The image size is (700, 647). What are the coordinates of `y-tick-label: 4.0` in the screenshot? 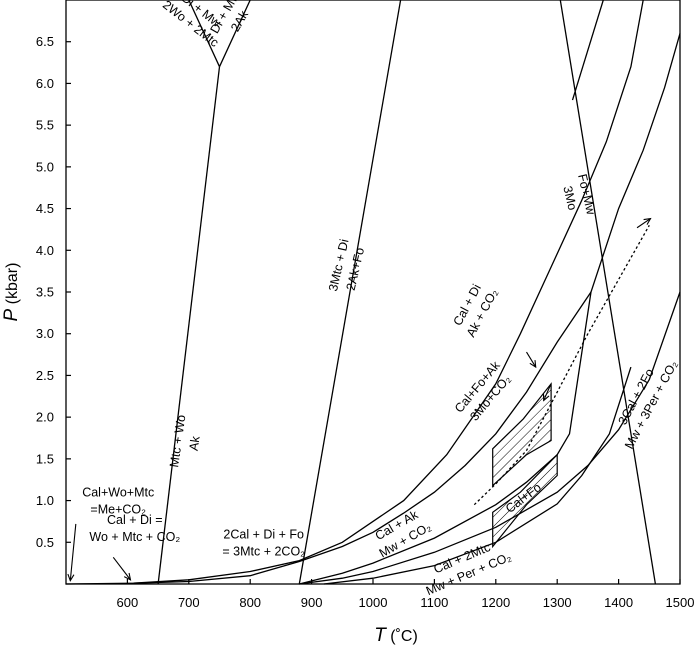 It's located at (45, 250).